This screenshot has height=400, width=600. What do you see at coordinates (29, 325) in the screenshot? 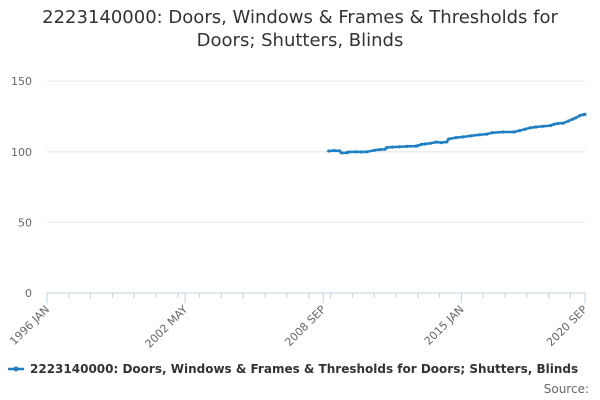
I see `x-tick-label: 1996 JAN` at bounding box center [29, 325].